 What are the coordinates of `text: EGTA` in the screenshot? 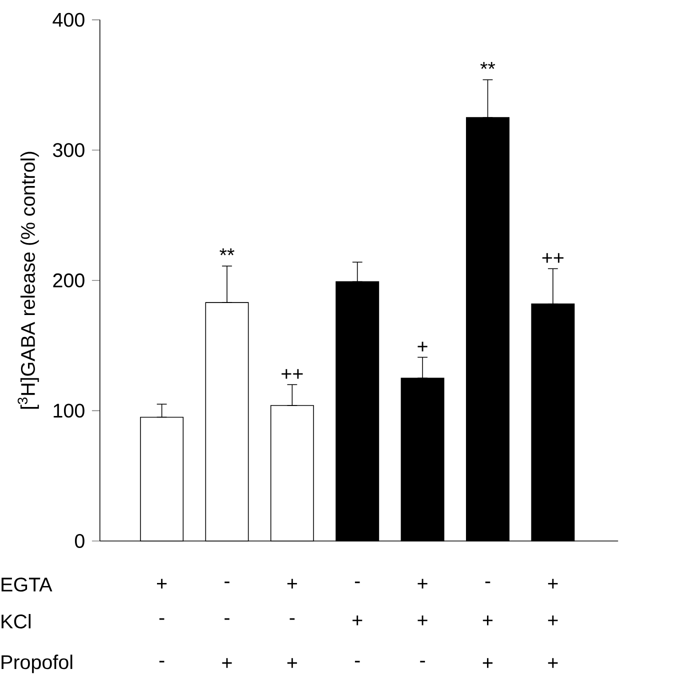 It's located at (27, 585).